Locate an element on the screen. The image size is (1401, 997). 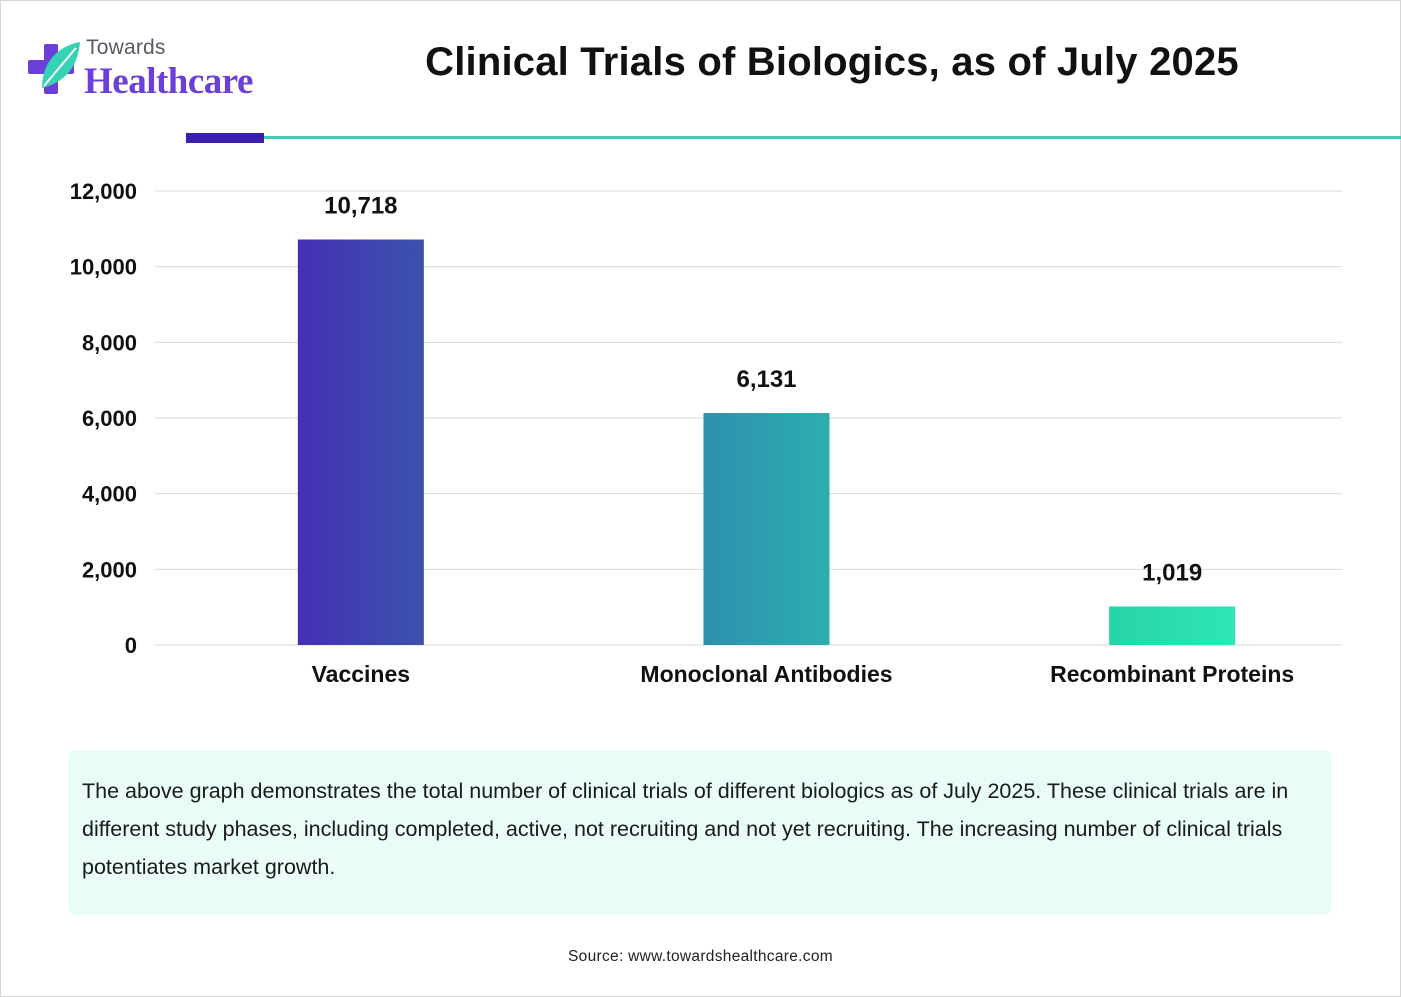
brand-name-top: Towards is located at coordinates (126, 47).